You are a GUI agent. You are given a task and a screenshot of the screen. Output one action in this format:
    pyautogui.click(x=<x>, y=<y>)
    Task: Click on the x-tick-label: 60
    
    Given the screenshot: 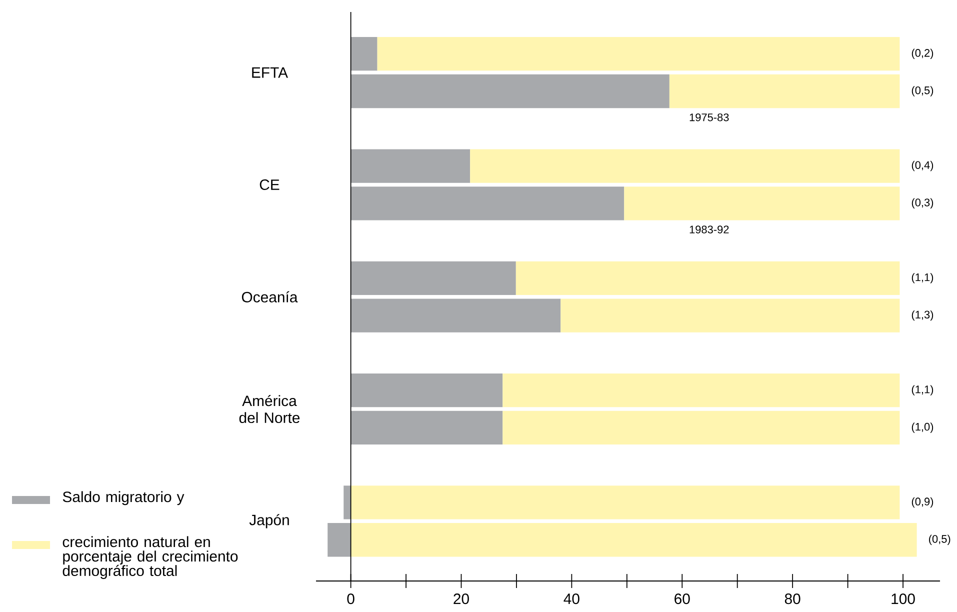 What is the action you would take?
    pyautogui.click(x=682, y=599)
    